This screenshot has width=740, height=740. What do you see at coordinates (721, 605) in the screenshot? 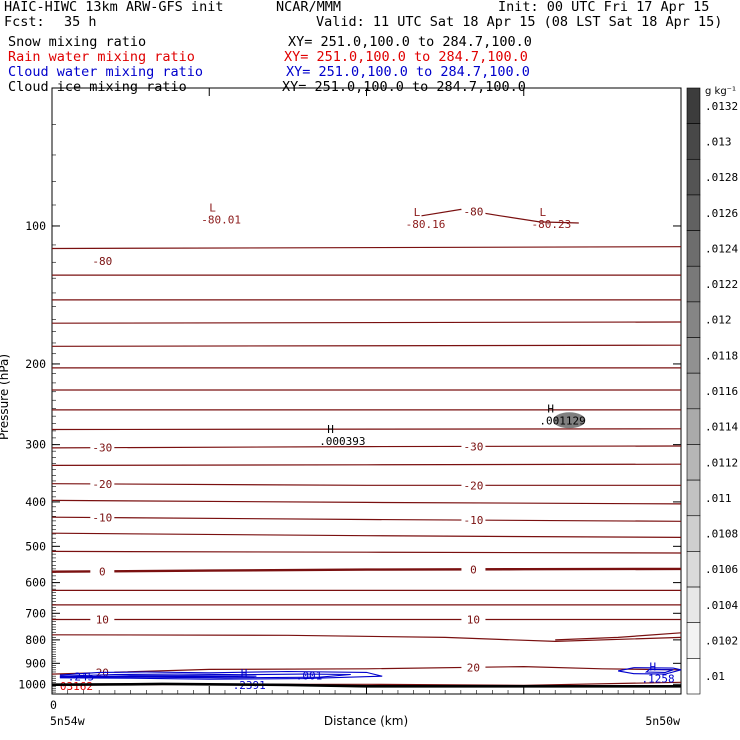
I see `colorbar-label: .0104` at bounding box center [721, 605].